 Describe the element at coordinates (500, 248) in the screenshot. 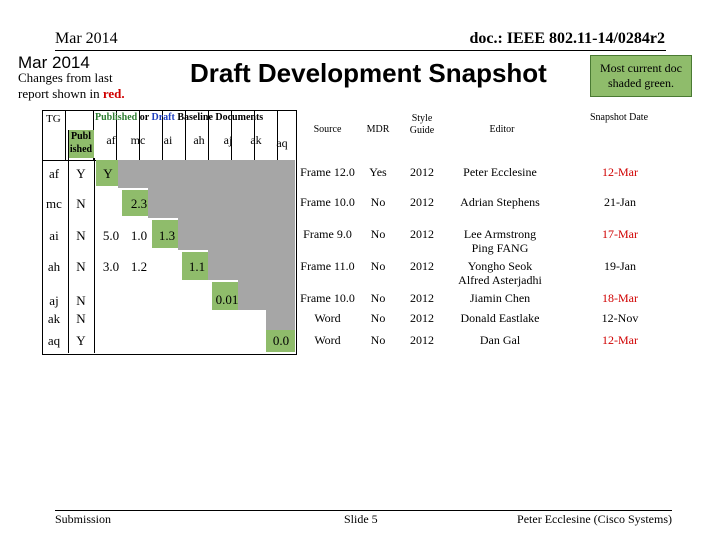

I see `row-editor-2: Ping FANG` at that location.